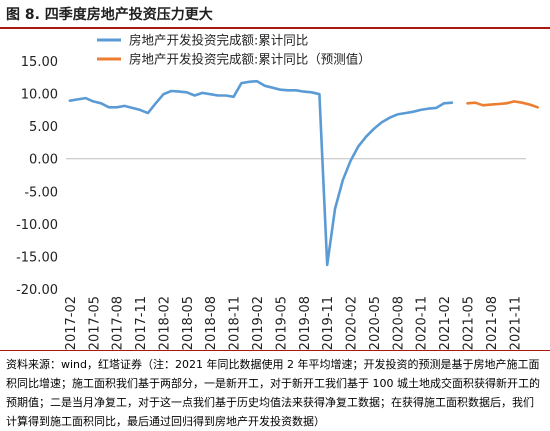 Image resolution: width=550 pixels, height=431 pixels. What do you see at coordinates (39, 95) in the screenshot?
I see `y-tick-label: 10.00` at bounding box center [39, 95].